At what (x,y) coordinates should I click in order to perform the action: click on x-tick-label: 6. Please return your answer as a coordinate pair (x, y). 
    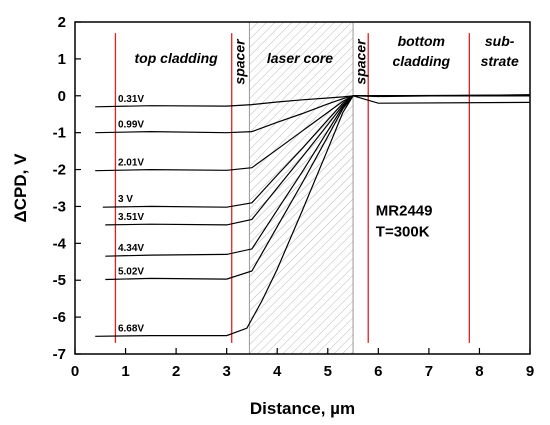
    Looking at the image, I should click on (378, 371).